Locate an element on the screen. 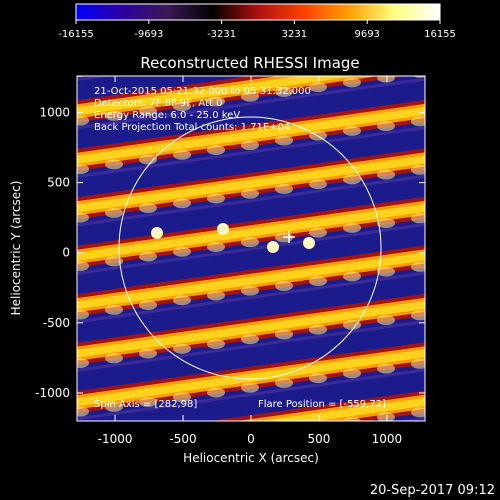 The height and width of the screenshot is (500, 500). colorbar-tick-label: 3231 is located at coordinates (294, 34).